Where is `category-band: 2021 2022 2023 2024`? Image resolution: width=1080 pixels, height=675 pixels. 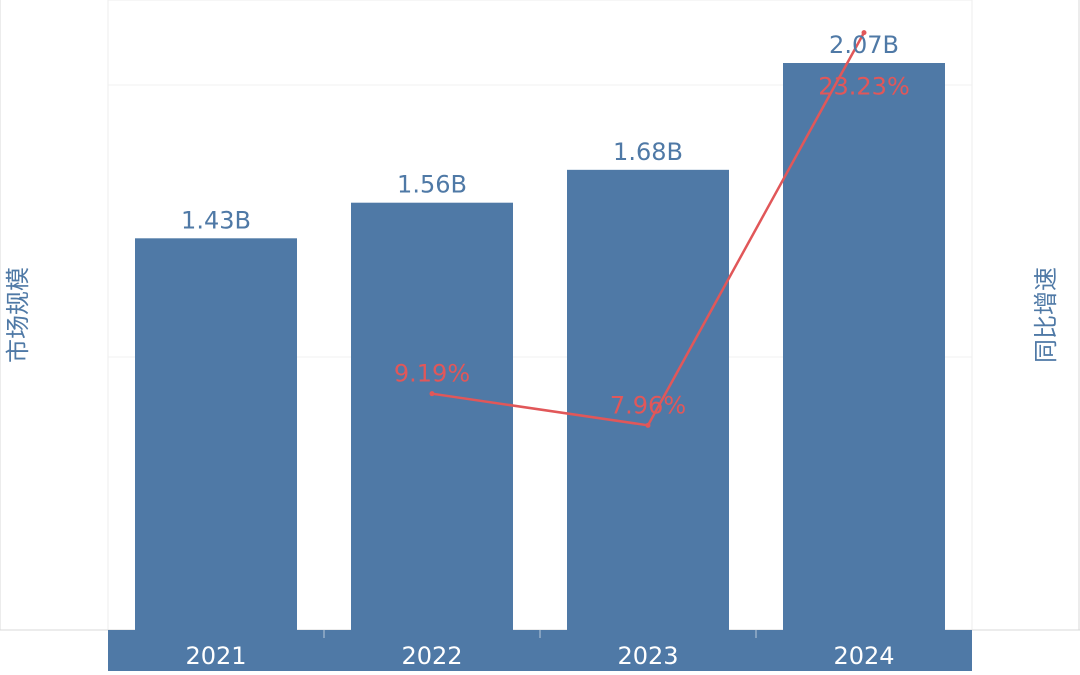
category-band: 2021 2022 2023 2024 is located at coordinates (540, 650).